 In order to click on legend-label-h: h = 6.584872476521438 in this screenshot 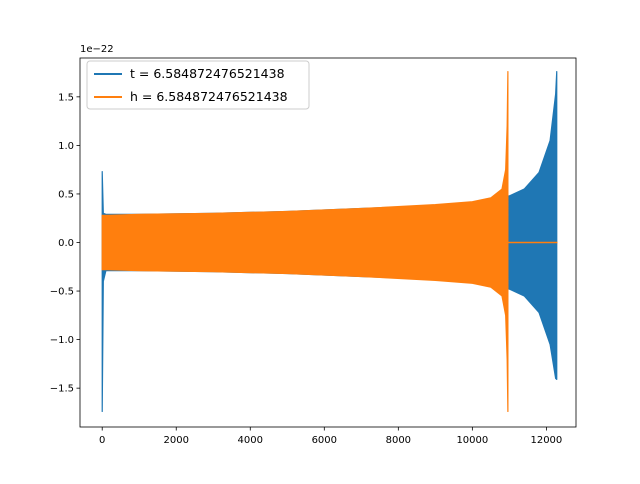, I will do `click(209, 96)`.